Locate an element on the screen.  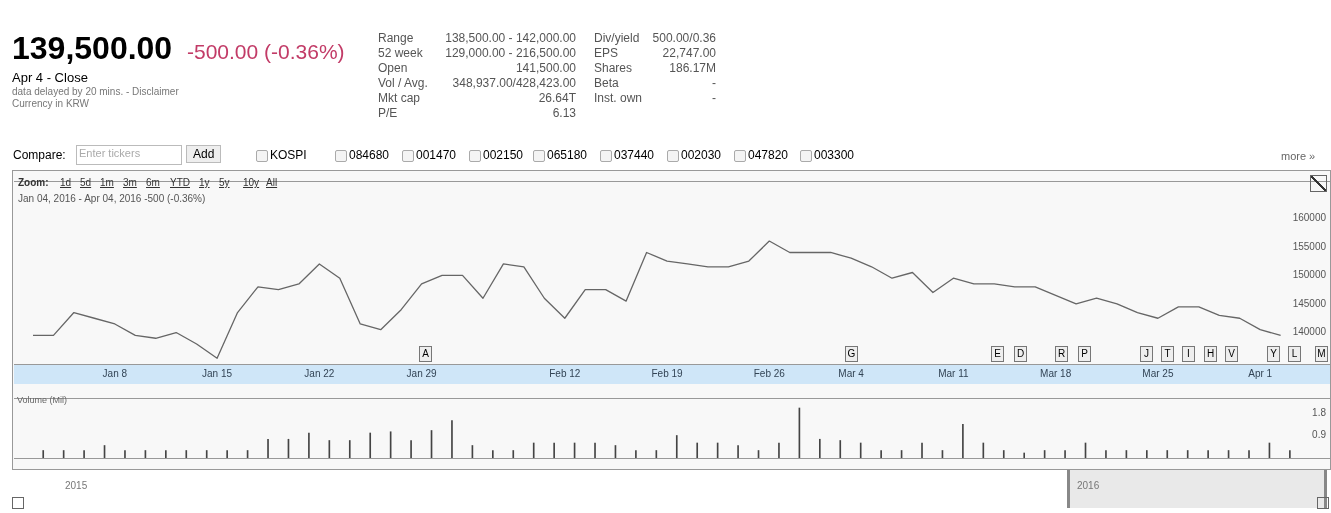
text: 141,500.00 is located at coordinates (545, 68).